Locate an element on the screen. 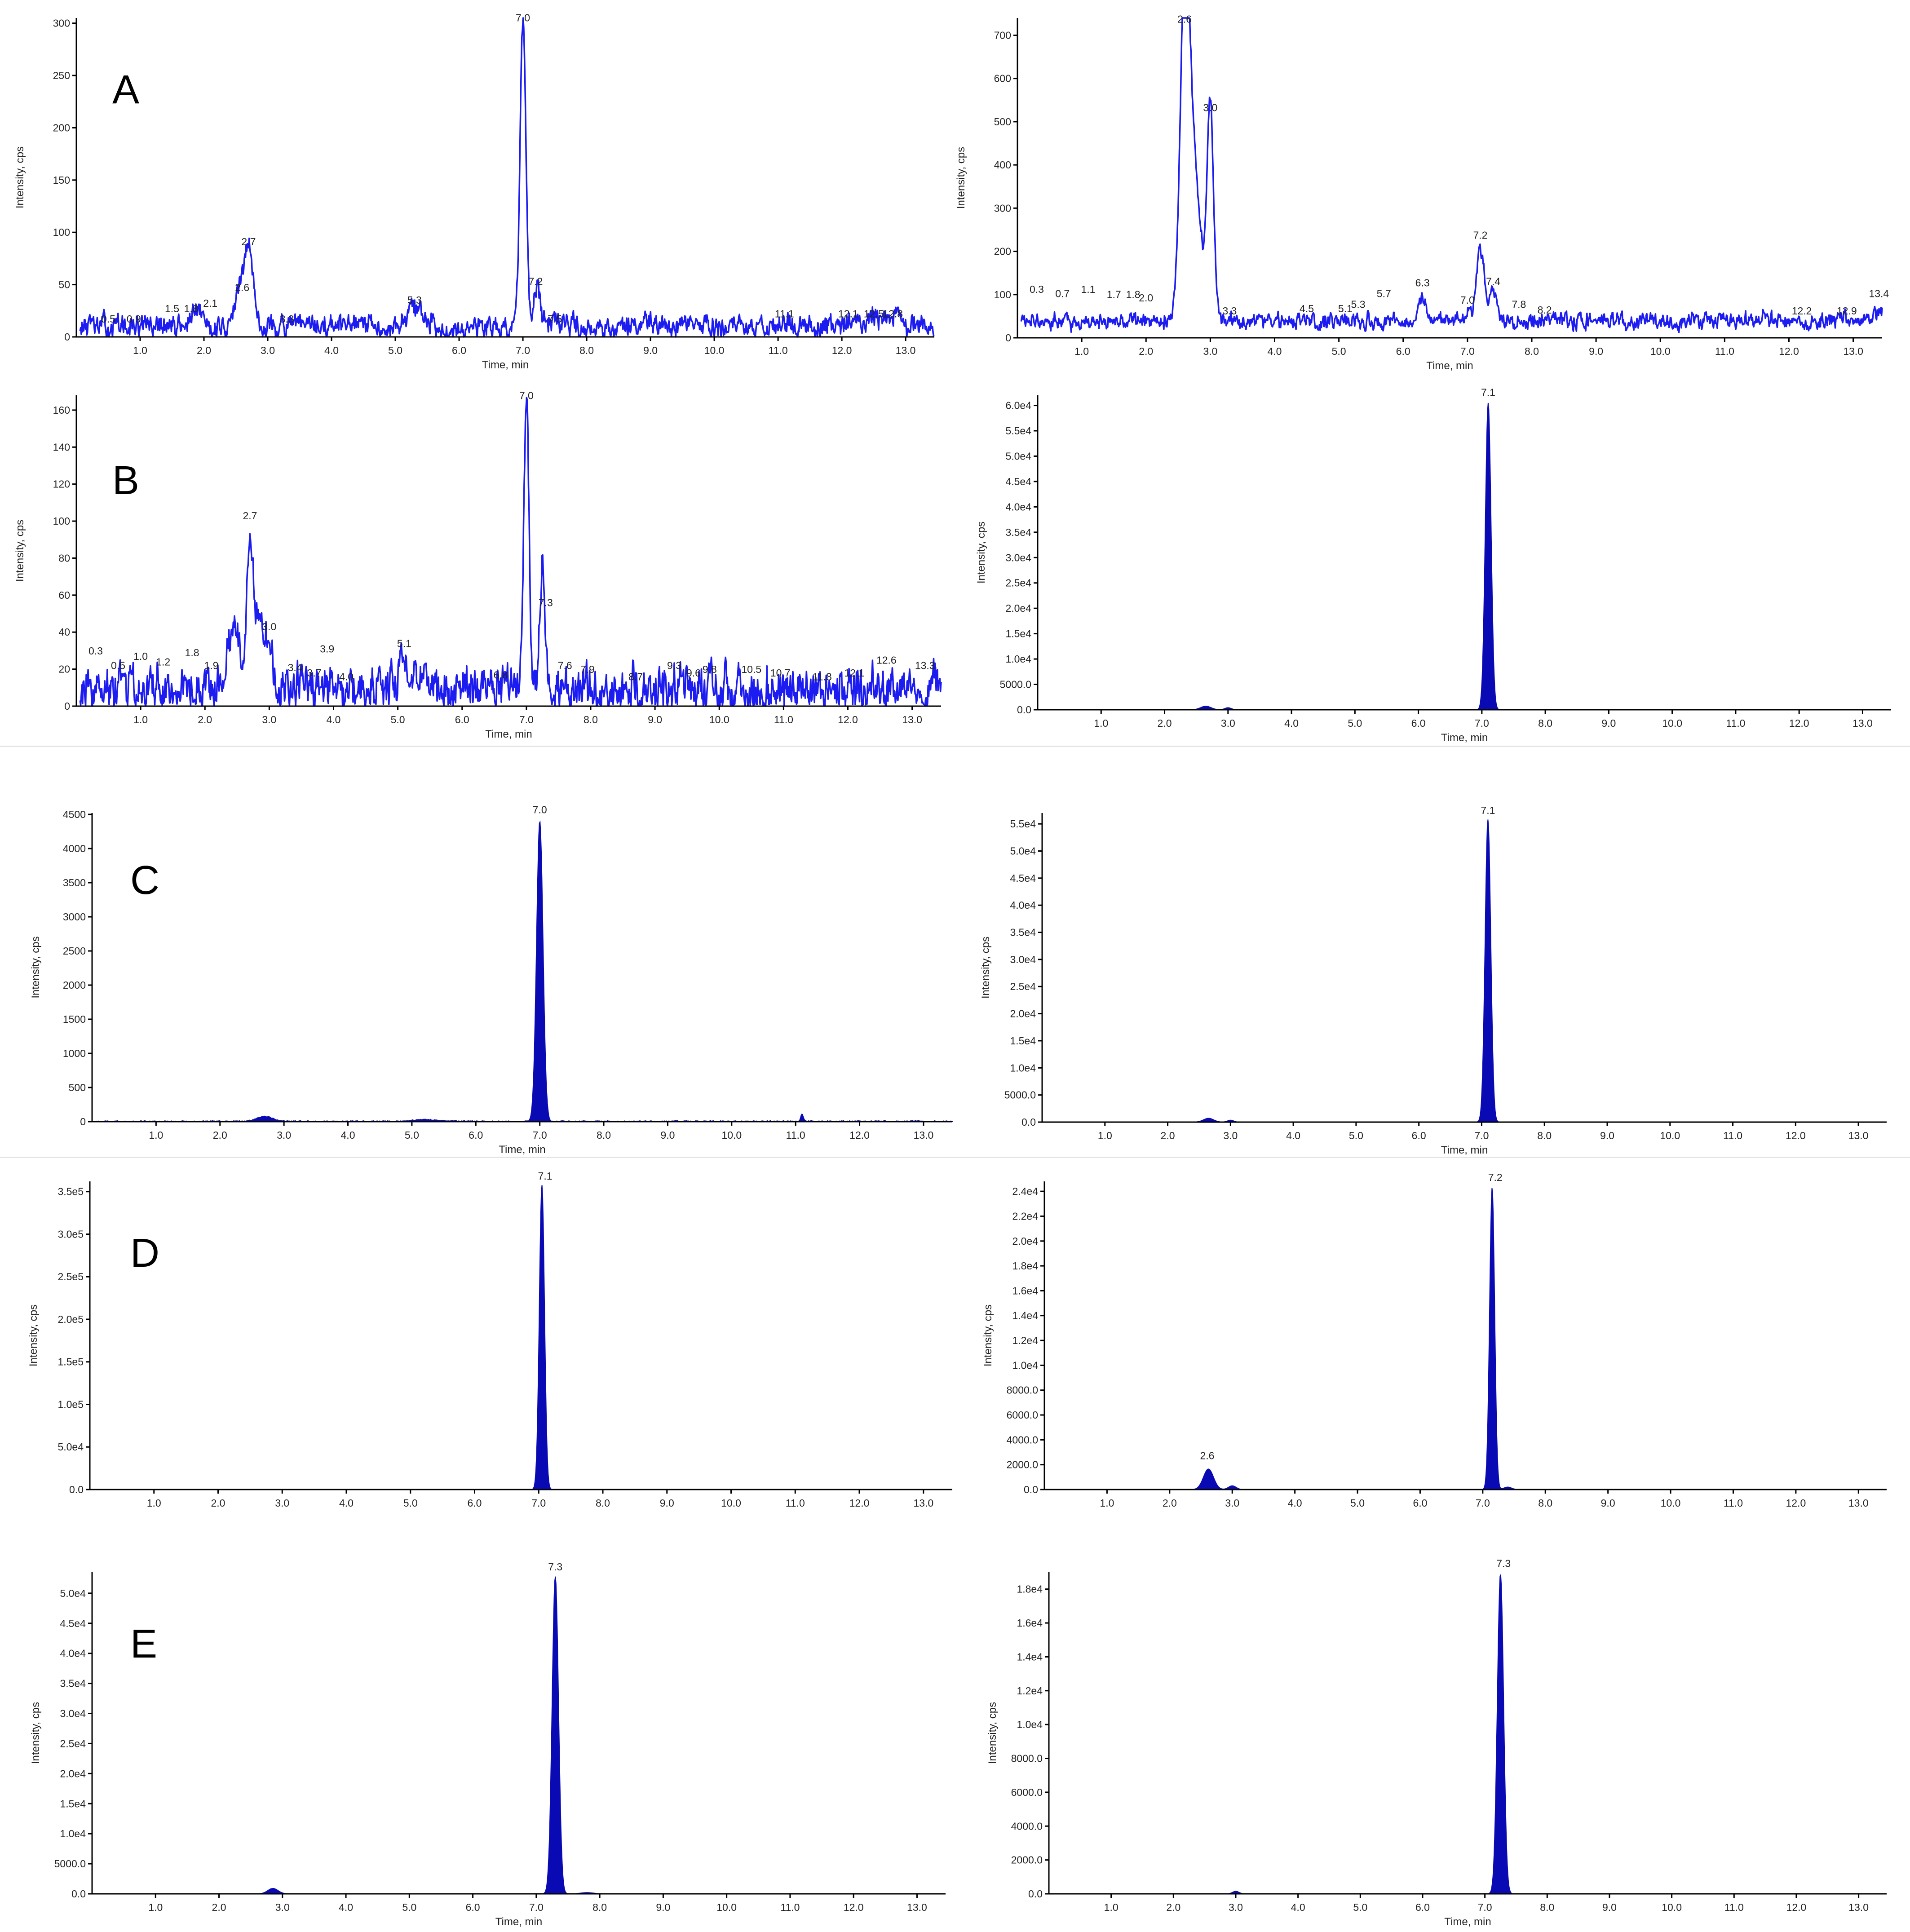 The image size is (1910, 1932). peak-label: 3.7 is located at coordinates (315, 673).